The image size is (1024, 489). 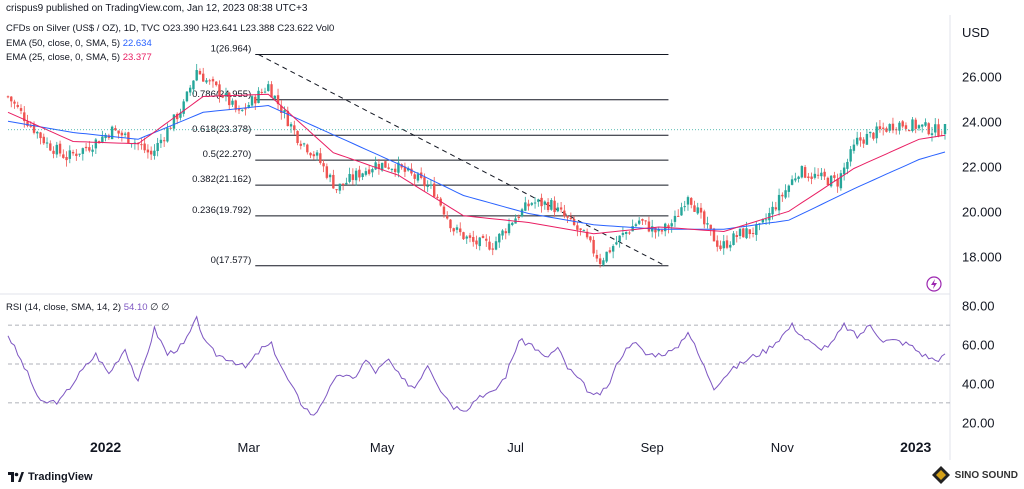 What do you see at coordinates (60, 477) in the screenshot?
I see `tradingview-logo-text: TradingView` at bounding box center [60, 477].